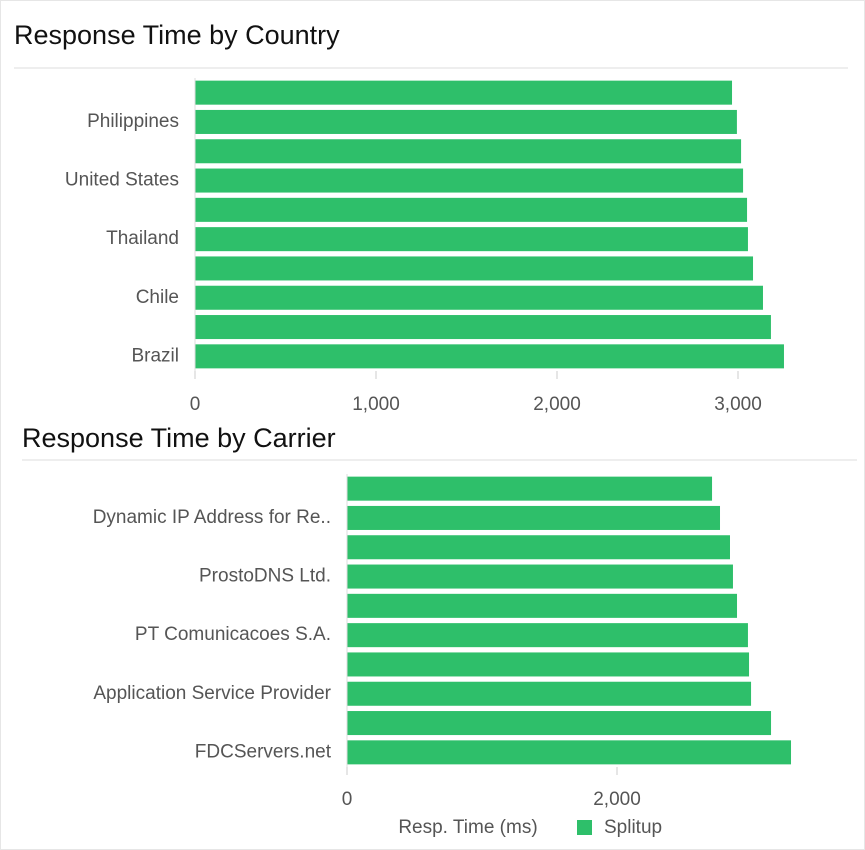 This screenshot has width=865, height=850. I want to click on legend-swatch, so click(584, 827).